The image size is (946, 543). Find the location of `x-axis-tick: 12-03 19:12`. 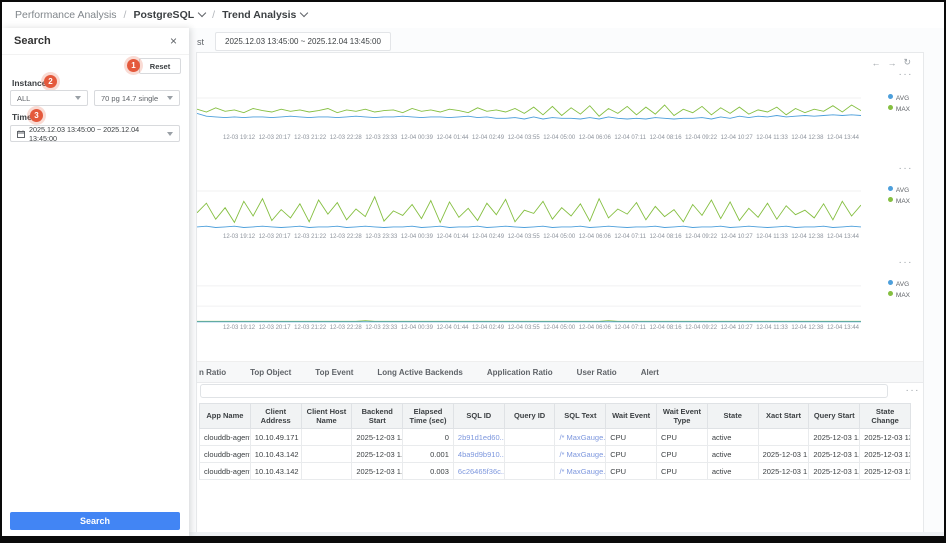

x-axis-tick: 12-03 19:12 is located at coordinates (239, 138).